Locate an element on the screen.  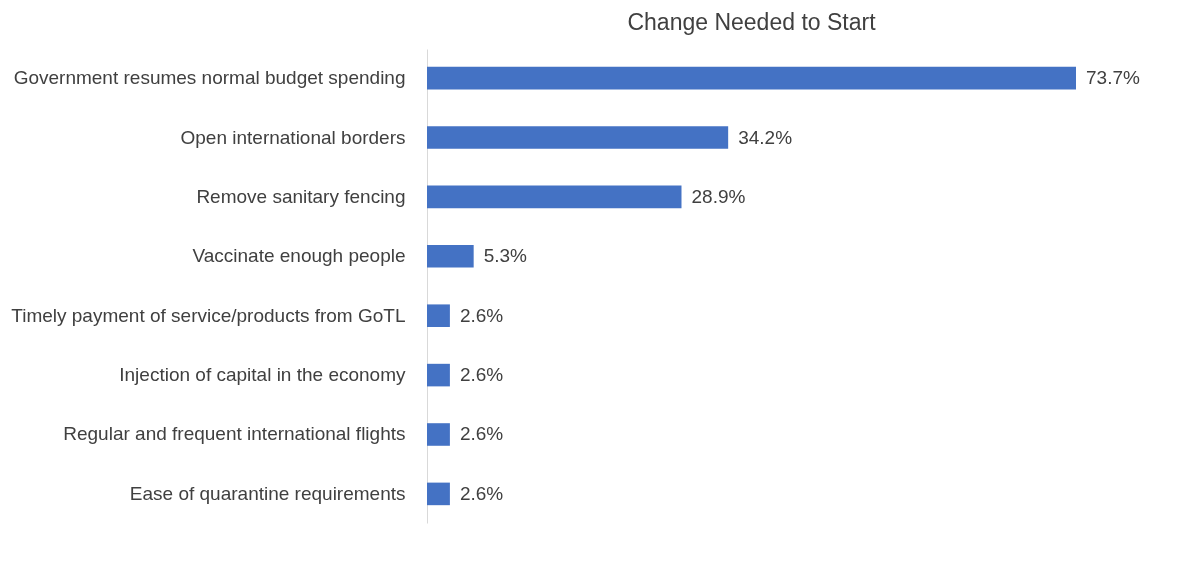
y-tick-label: Vaccinate enough people is located at coordinates (299, 256).